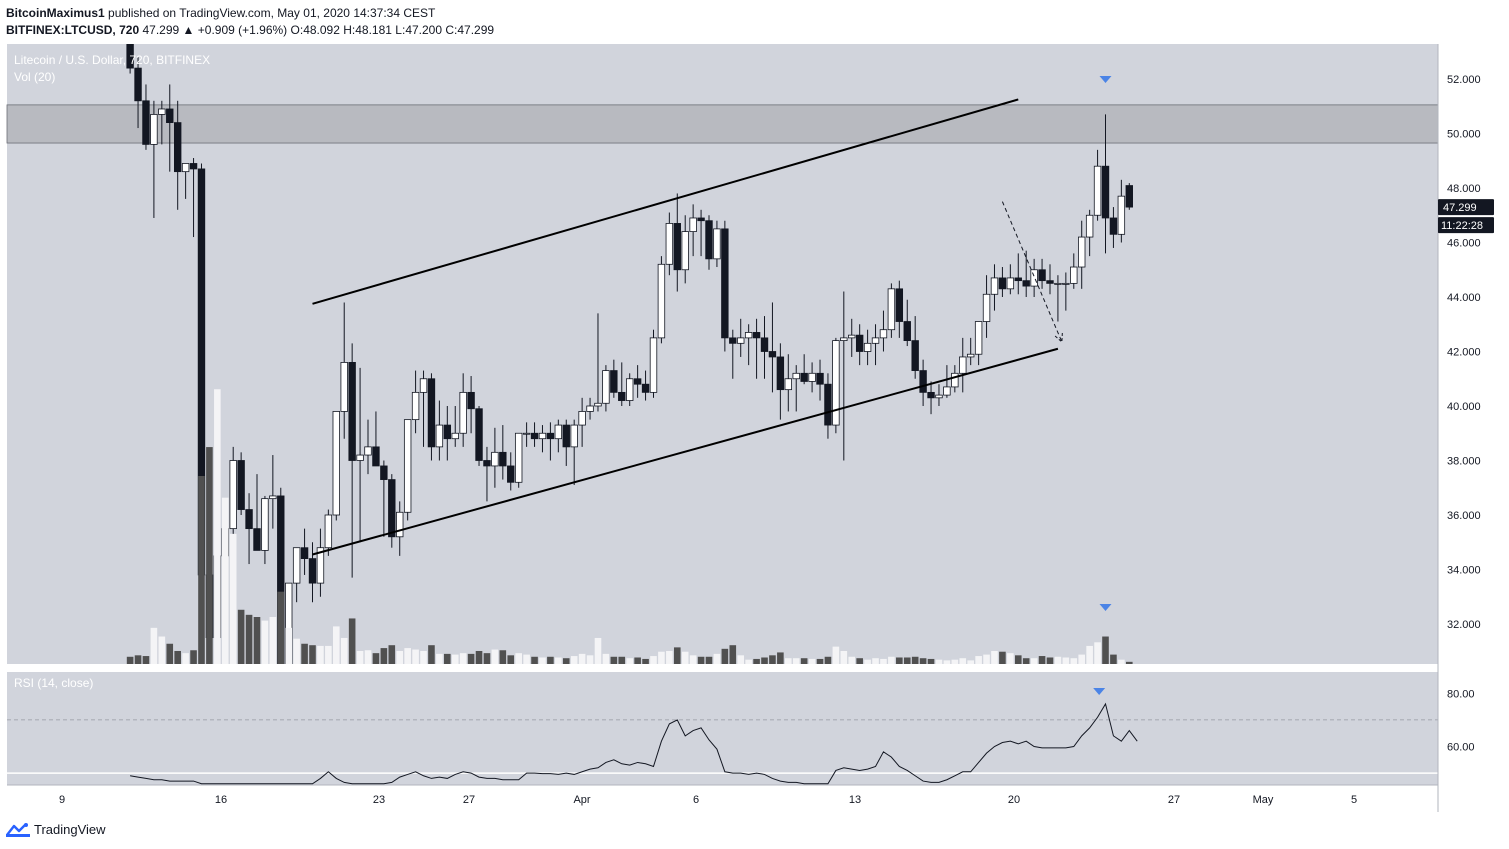 This screenshot has height=849, width=1509. Describe the element at coordinates (1460, 208) in the screenshot. I see `price-badge: 47.299` at that location.